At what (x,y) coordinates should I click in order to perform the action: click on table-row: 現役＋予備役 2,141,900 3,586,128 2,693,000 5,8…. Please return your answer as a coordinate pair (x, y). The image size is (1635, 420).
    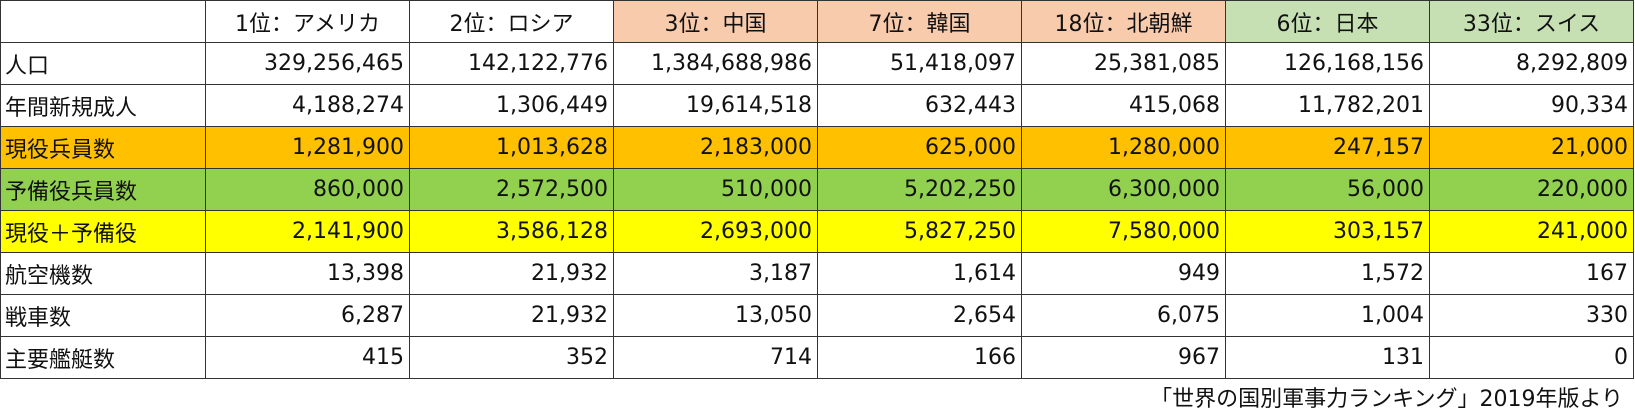
    Looking at the image, I should click on (817, 231).